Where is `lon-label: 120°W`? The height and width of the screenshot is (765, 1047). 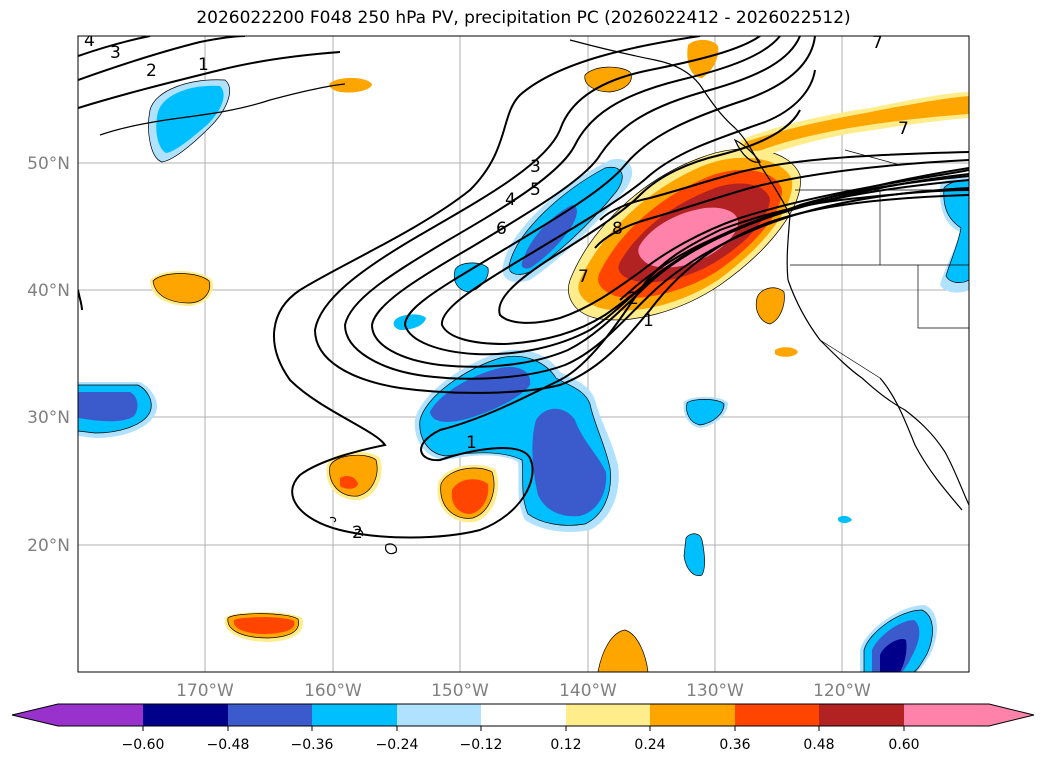
lon-label: 120°W is located at coordinates (842, 691).